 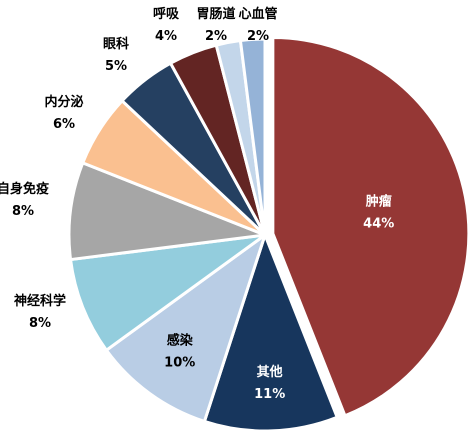 I want to click on slice-name-label: 眼科, so click(x=116, y=44).